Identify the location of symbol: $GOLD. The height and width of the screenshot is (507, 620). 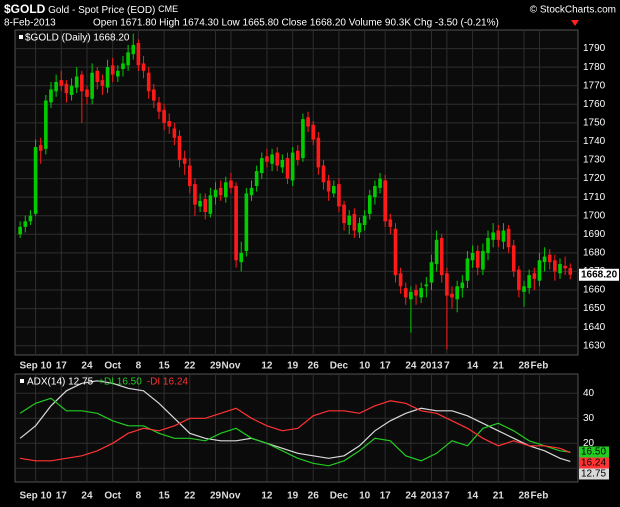
(25, 9).